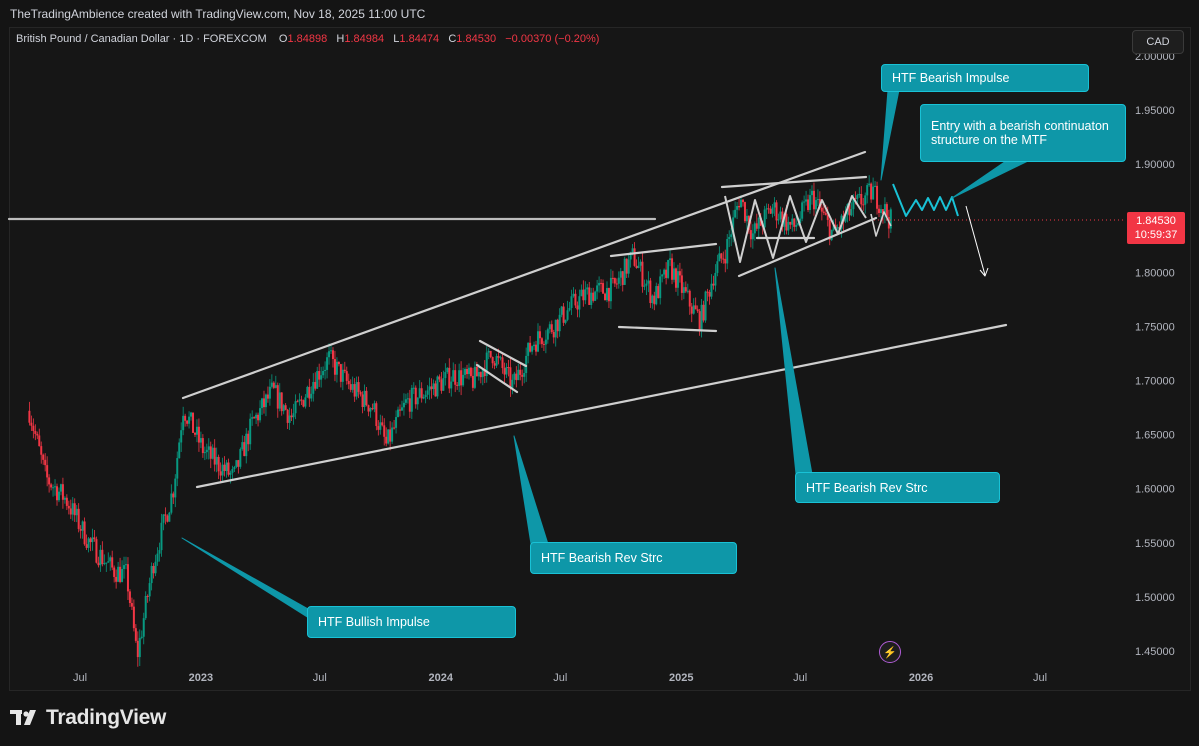 The height and width of the screenshot is (746, 1199). I want to click on y-tick-label: 1.50000, so click(1155, 598).